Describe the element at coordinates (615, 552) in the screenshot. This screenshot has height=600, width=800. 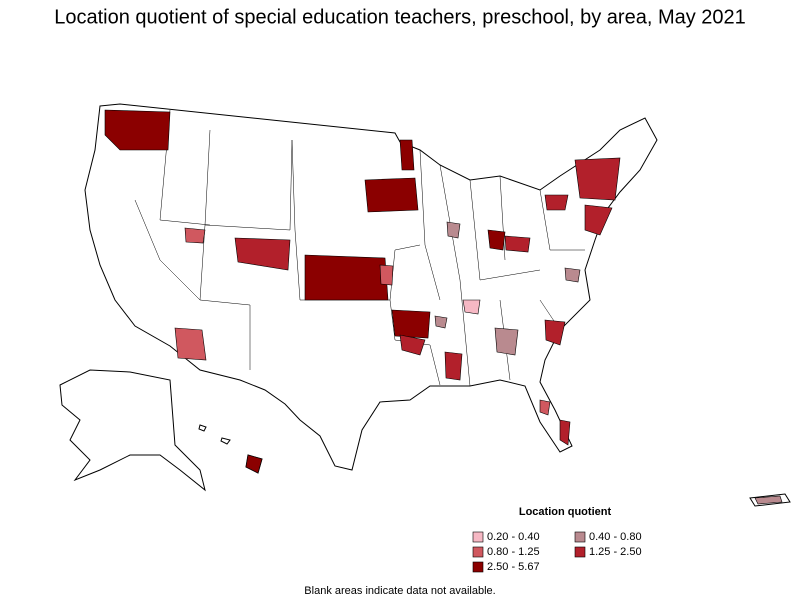
I see `legend-label: 1.25 - 2.50` at that location.